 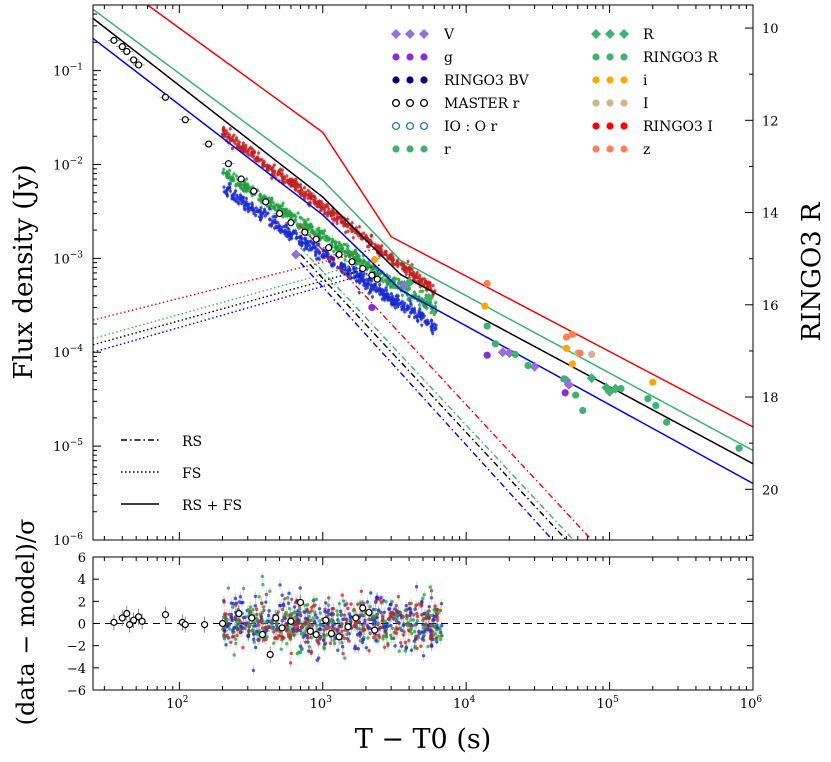 I want to click on r-band-point, so click(x=656, y=406).